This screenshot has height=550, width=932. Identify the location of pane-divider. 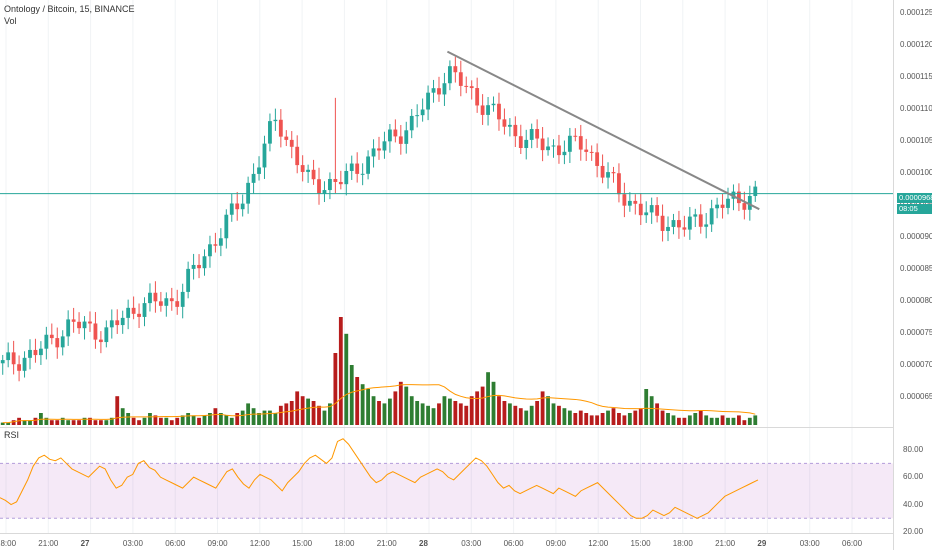
(446, 427).